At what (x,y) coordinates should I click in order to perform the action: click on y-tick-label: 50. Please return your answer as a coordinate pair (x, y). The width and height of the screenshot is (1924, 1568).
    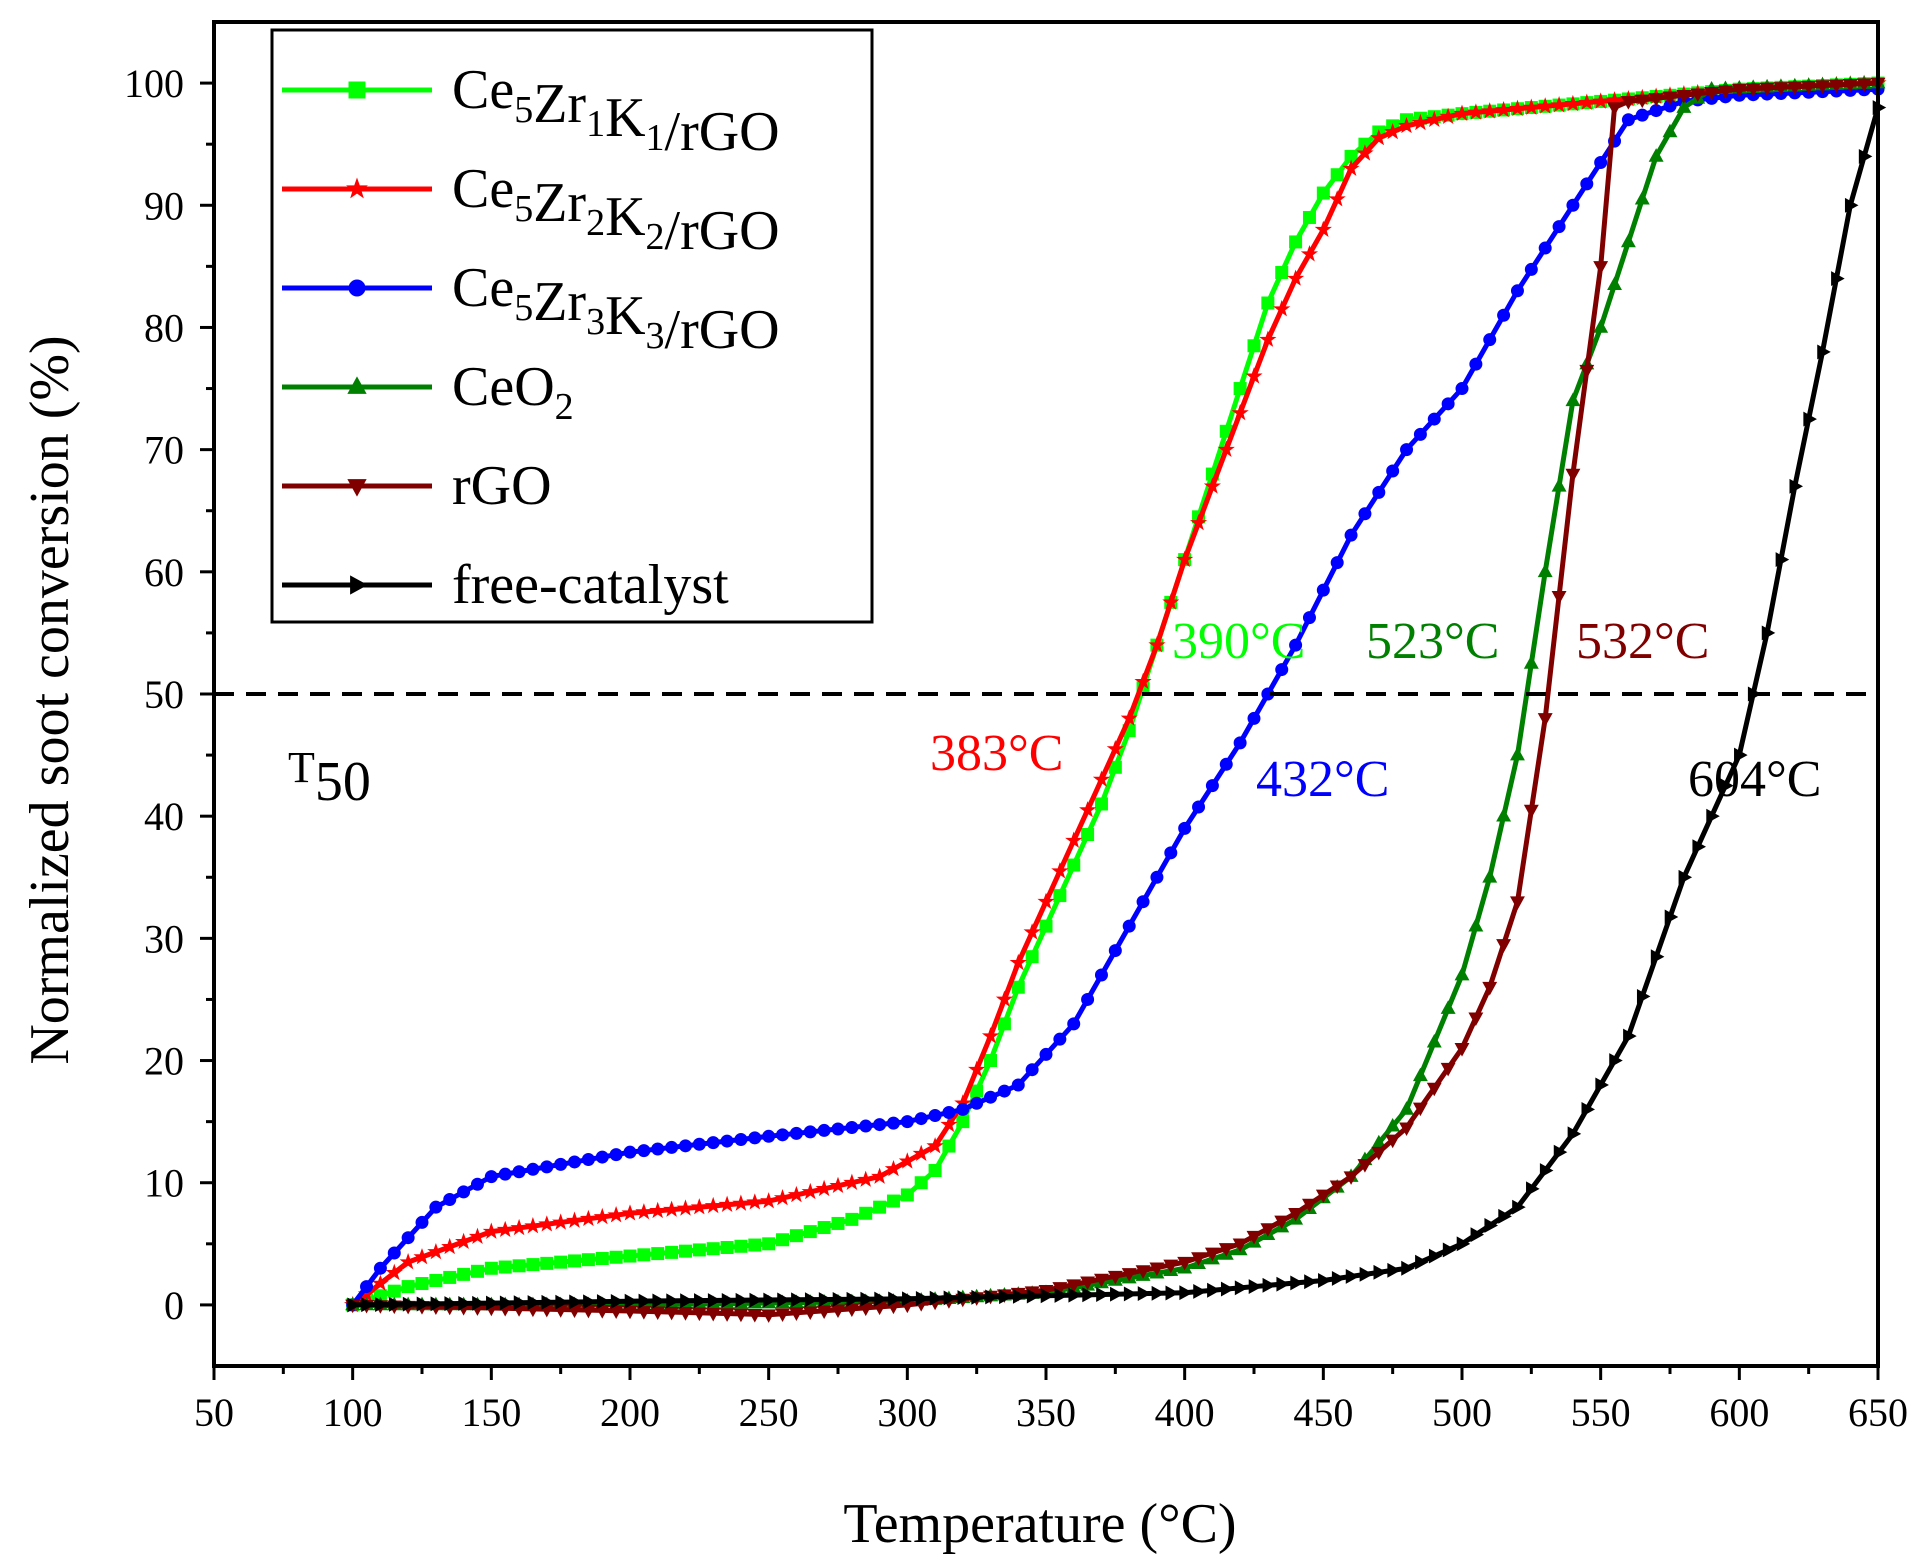
    Looking at the image, I should click on (164, 694).